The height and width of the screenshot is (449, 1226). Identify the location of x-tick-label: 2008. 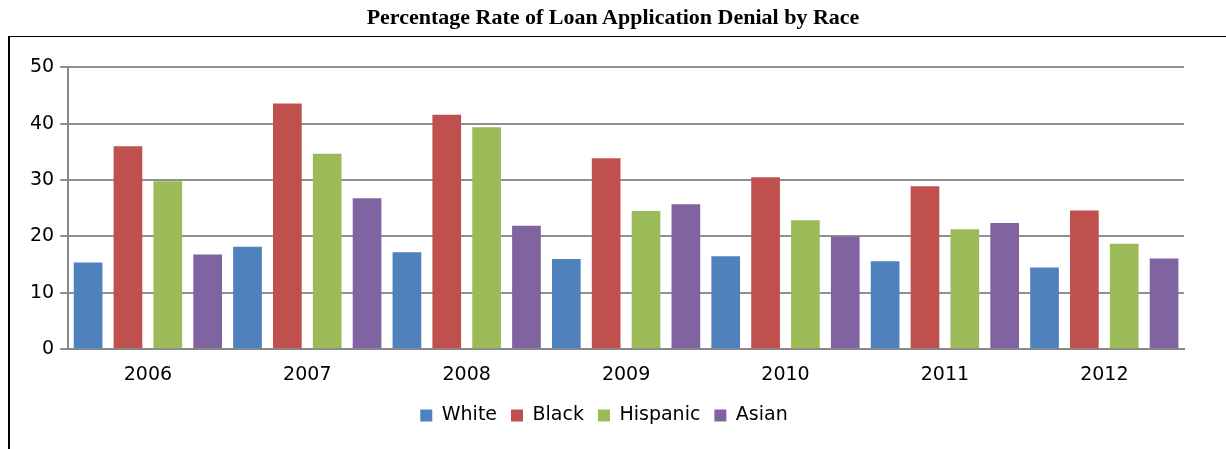
(466, 372).